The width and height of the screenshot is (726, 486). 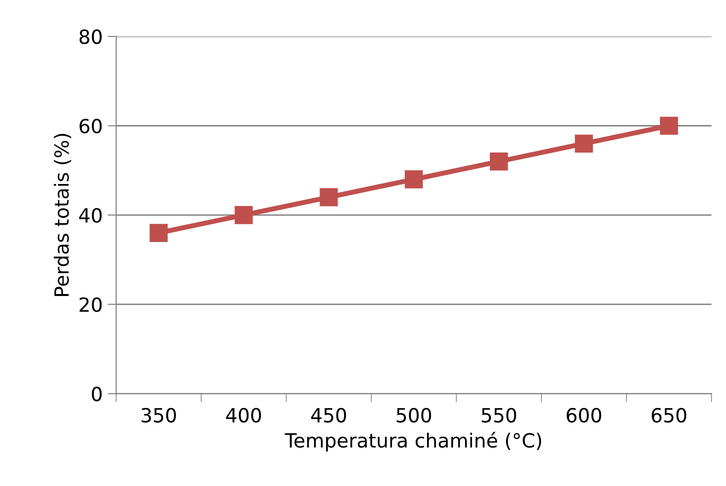 I want to click on y-tick-label: 0, so click(x=97, y=394).